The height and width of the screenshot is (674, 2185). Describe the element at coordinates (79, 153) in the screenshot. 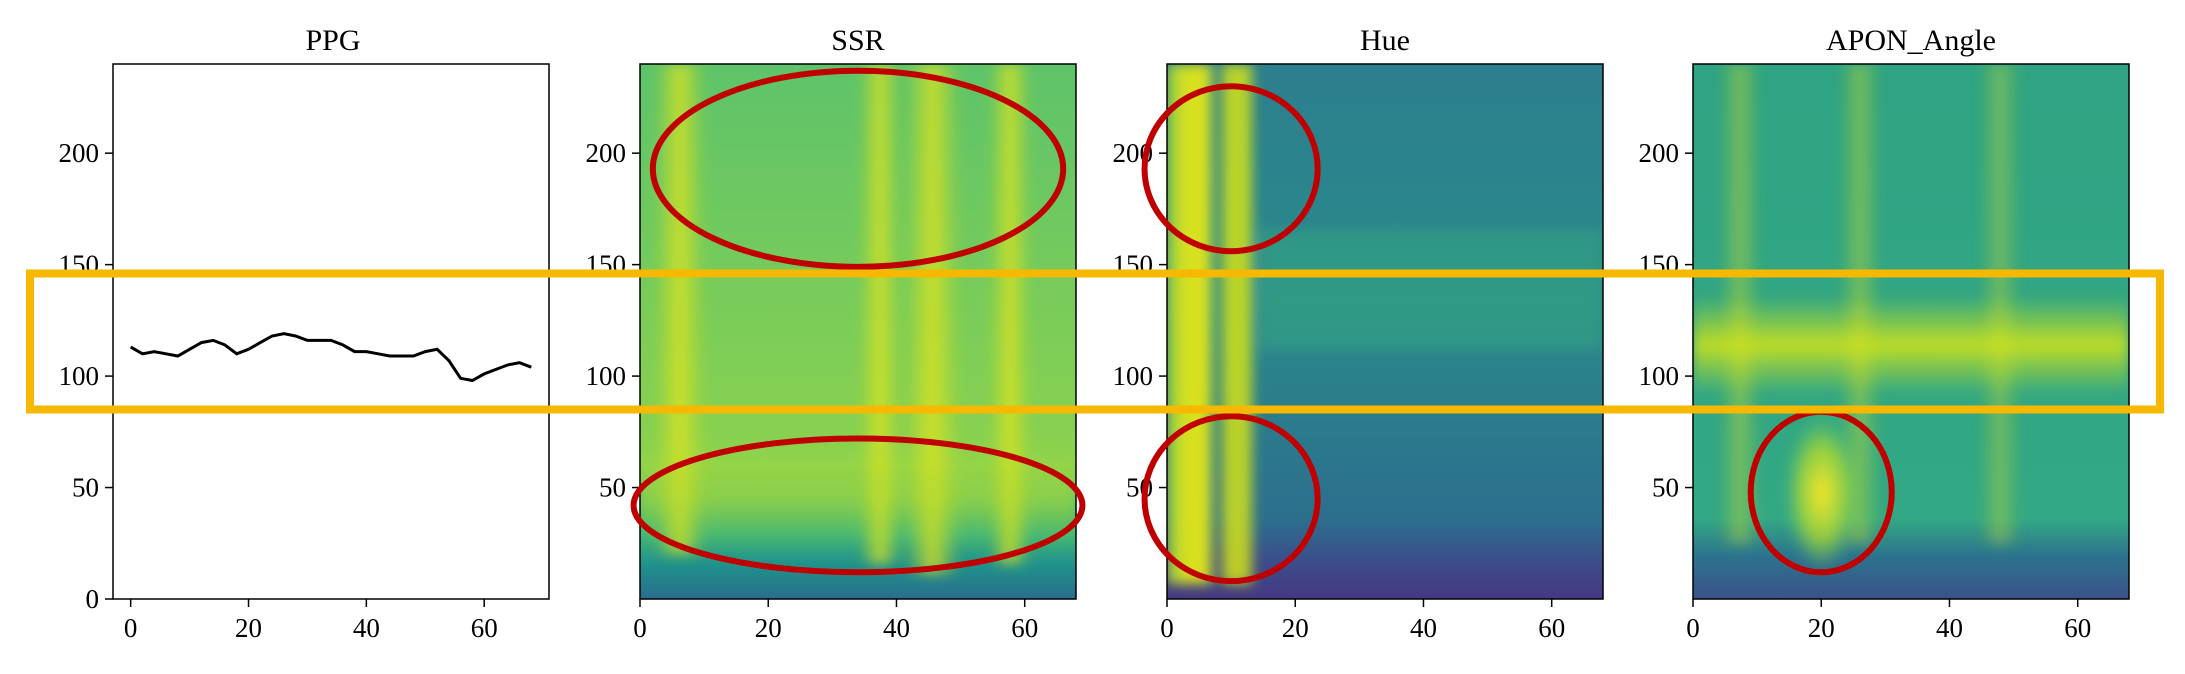

I see `ppg-ytick-label: 200` at that location.